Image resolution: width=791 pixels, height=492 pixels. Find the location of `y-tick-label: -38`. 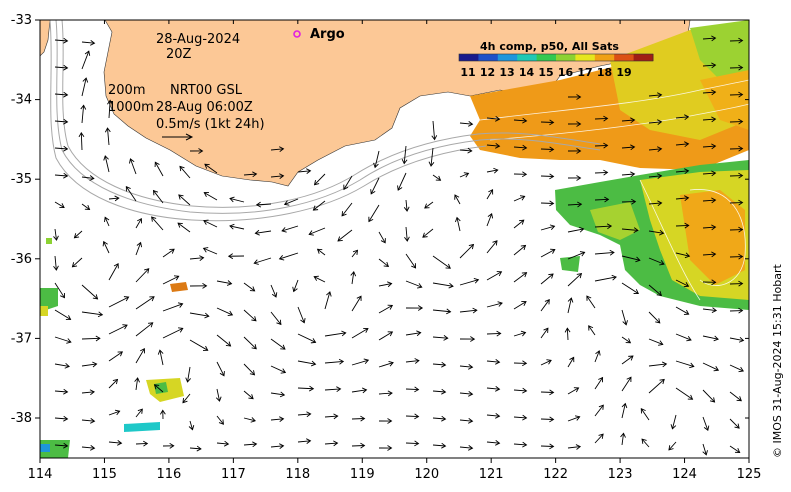

y-tick-label: -38 is located at coordinates (21, 418).